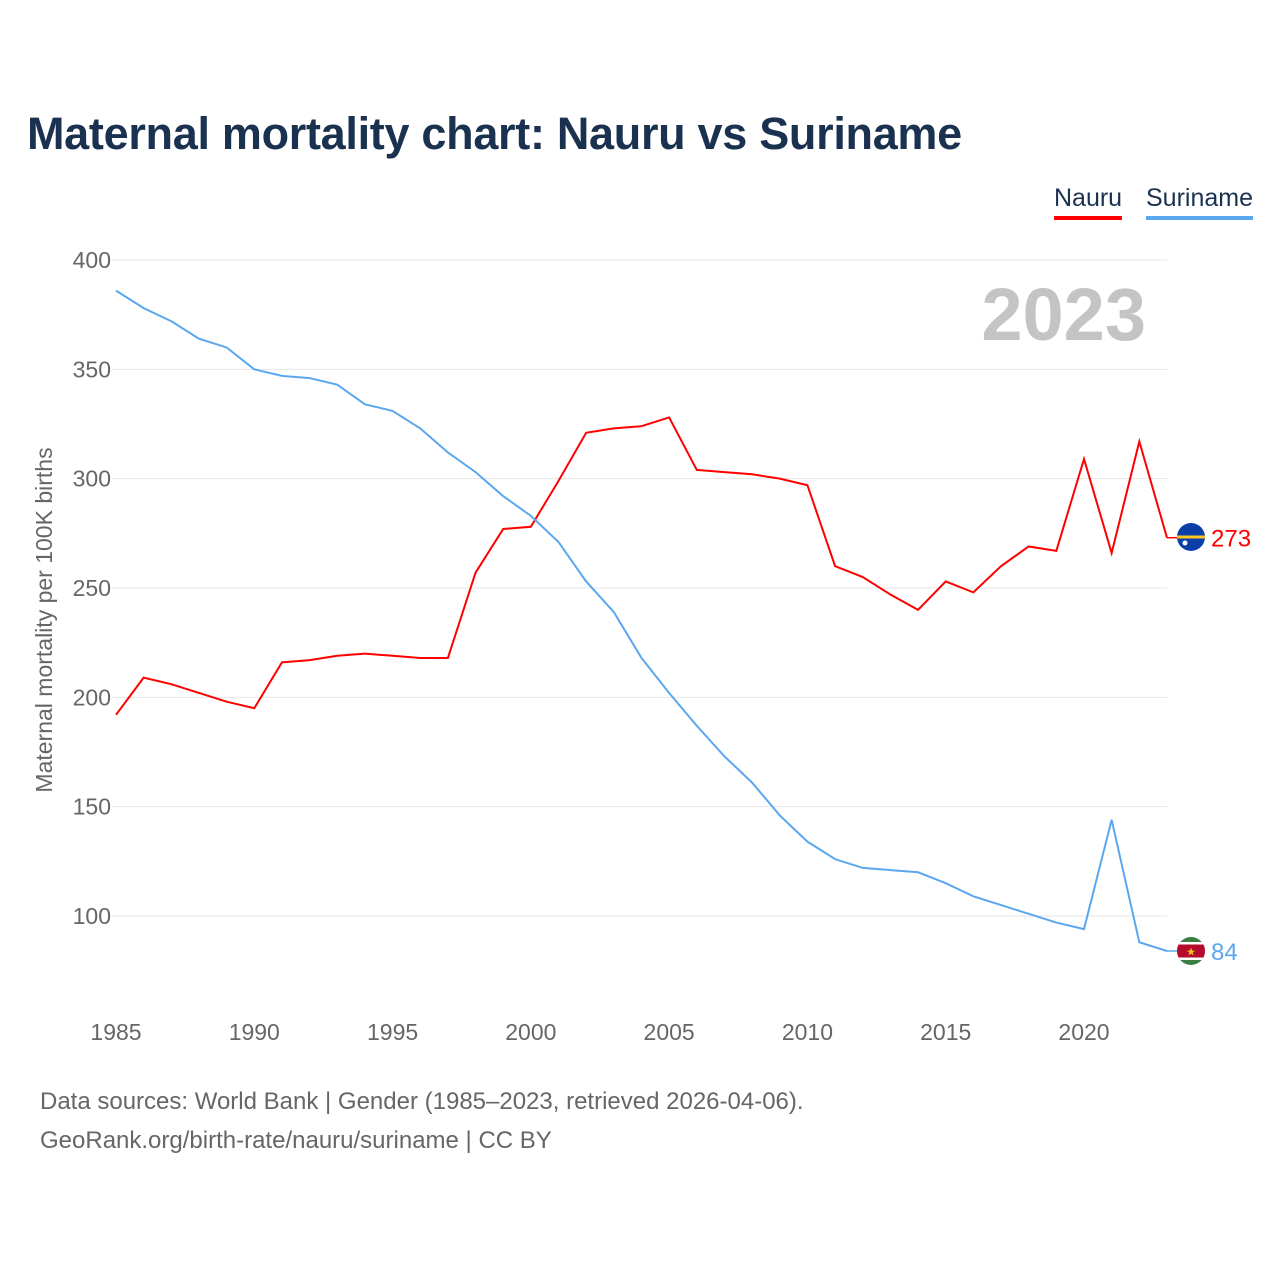  What do you see at coordinates (807, 1032) in the screenshot?
I see `x-tick-label: 2010` at bounding box center [807, 1032].